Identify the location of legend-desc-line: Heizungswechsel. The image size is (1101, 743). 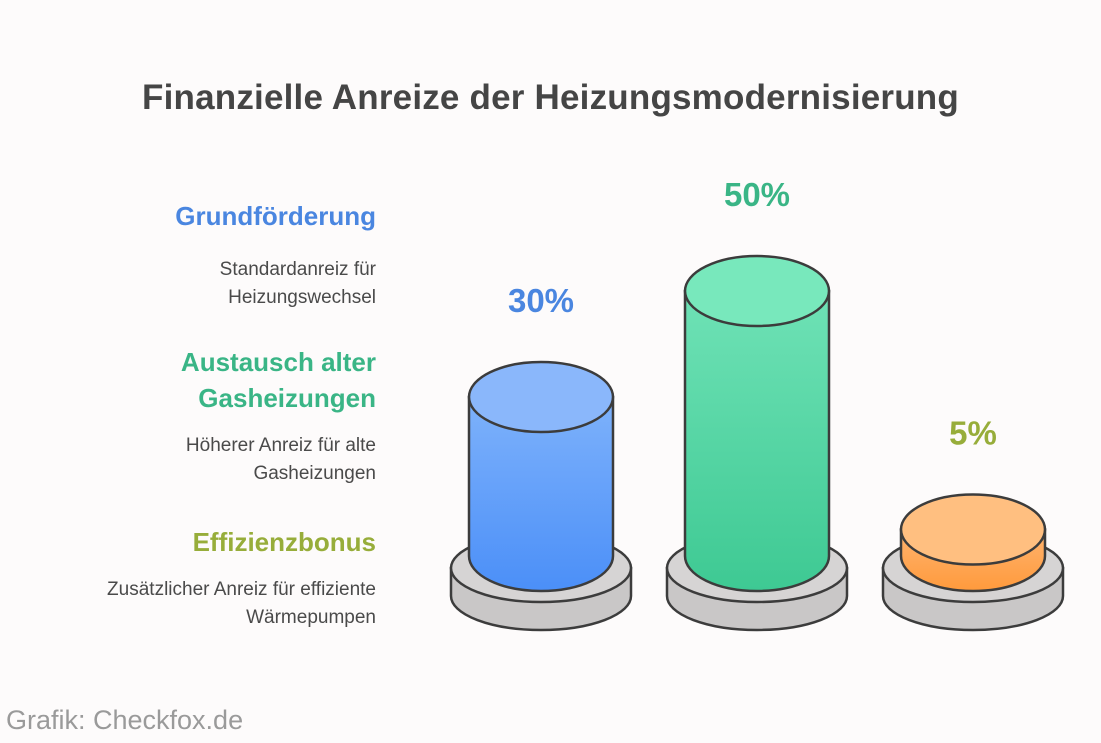
(302, 297).